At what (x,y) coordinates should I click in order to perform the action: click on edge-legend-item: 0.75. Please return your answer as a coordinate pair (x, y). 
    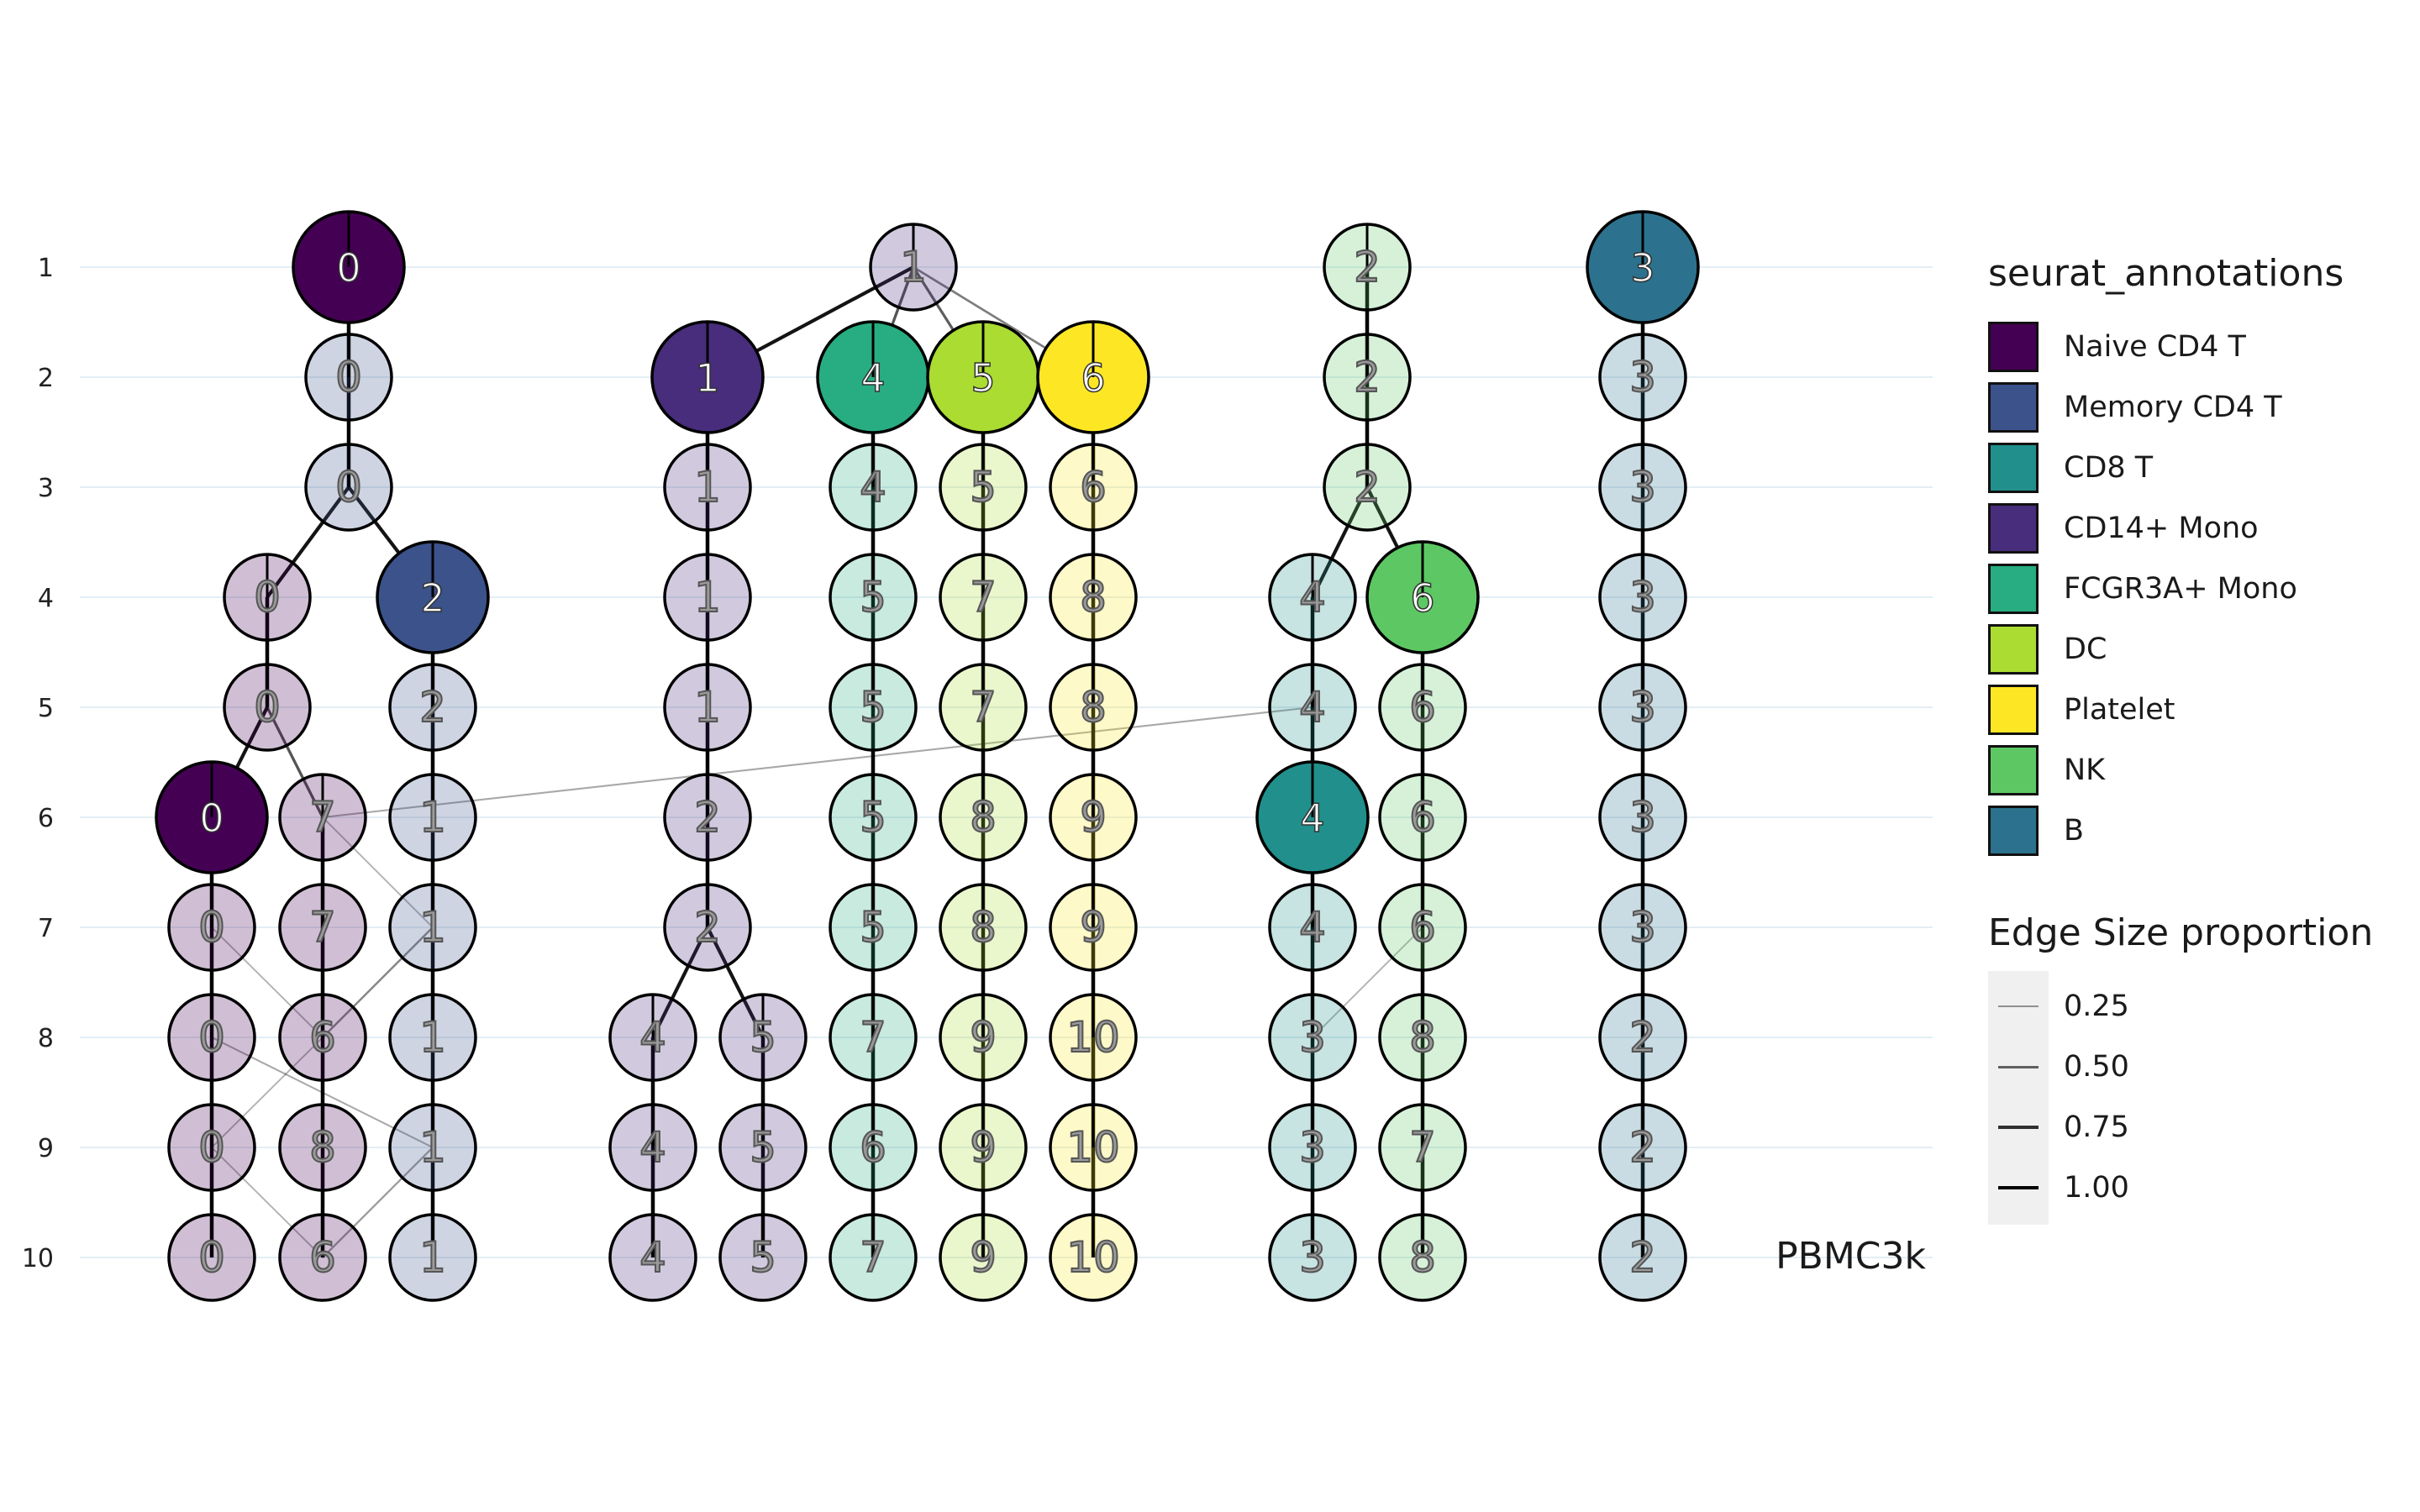
    Looking at the image, I should click on (2198, 1127).